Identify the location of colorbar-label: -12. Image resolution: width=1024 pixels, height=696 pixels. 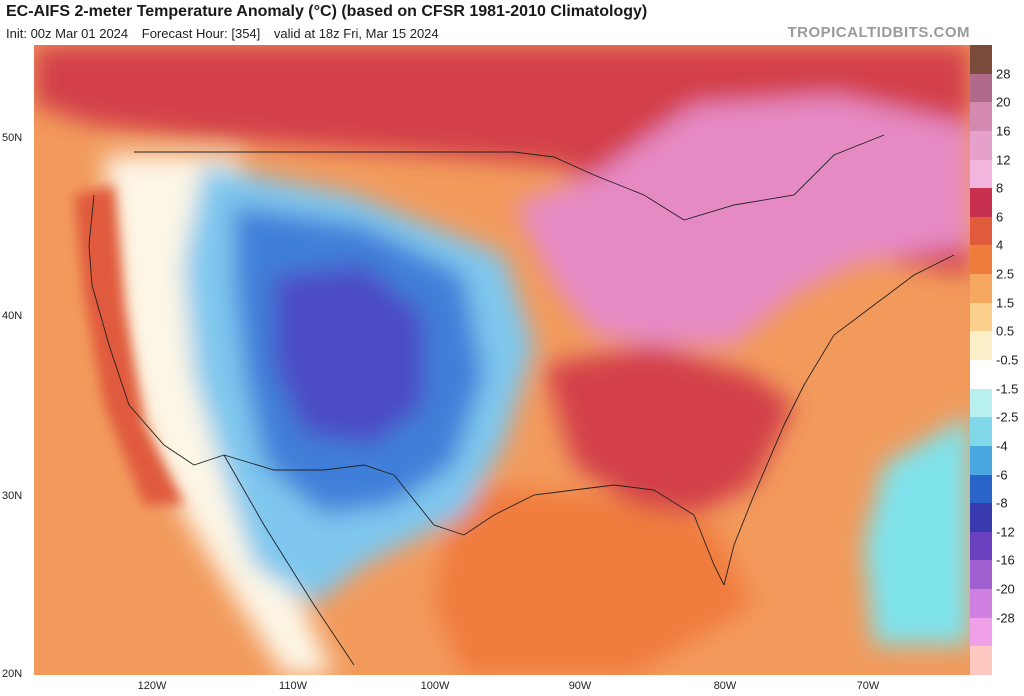
(1005, 532).